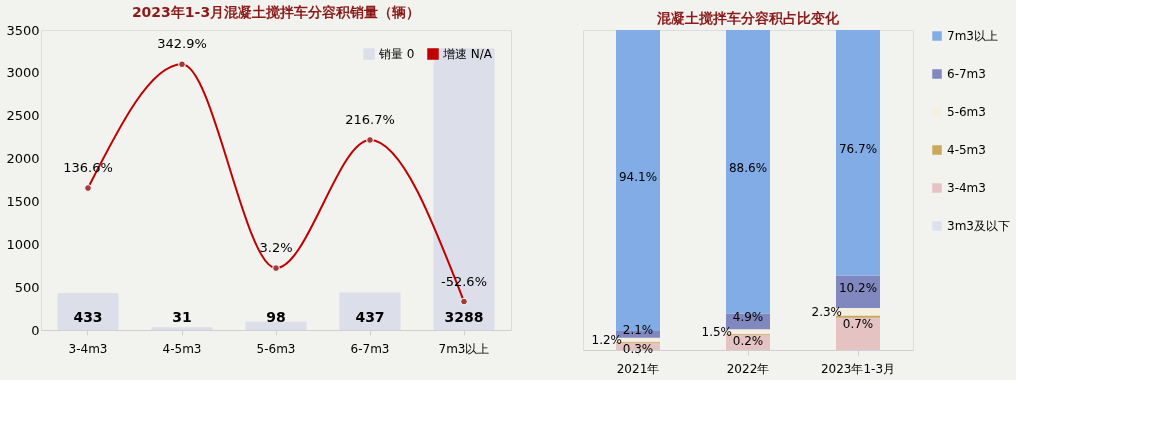 This screenshot has height=437, width=1172. What do you see at coordinates (966, 112) in the screenshot?
I see `legend-label: 5-6m3` at bounding box center [966, 112].